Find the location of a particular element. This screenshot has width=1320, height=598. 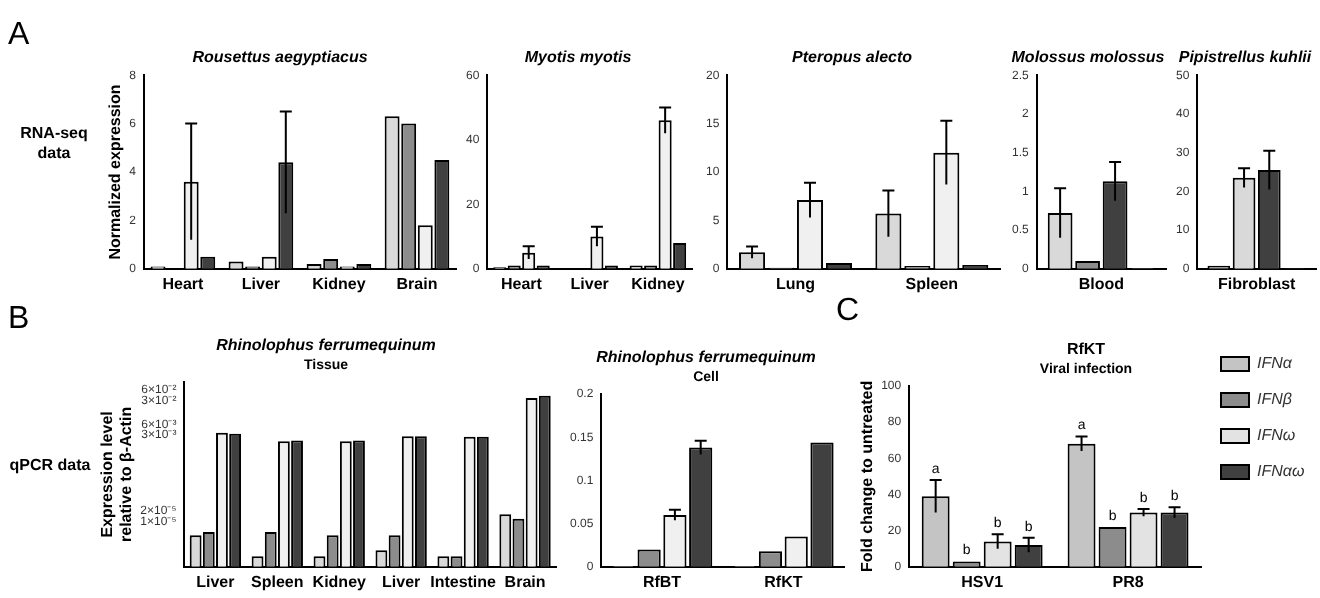

x-tick-label: PR8 is located at coordinates (1128, 581).